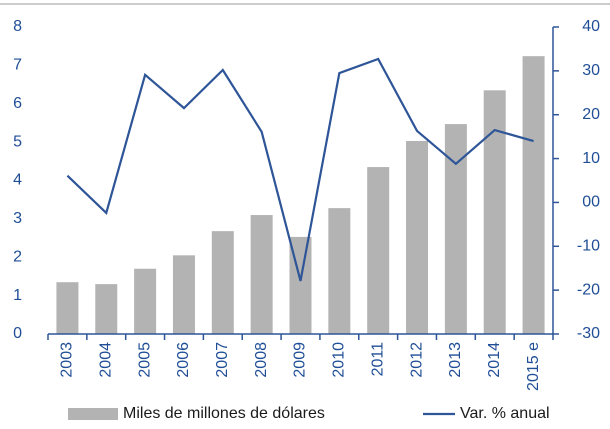 The height and width of the screenshot is (429, 610). I want to click on legend-swatch, so click(93, 414).